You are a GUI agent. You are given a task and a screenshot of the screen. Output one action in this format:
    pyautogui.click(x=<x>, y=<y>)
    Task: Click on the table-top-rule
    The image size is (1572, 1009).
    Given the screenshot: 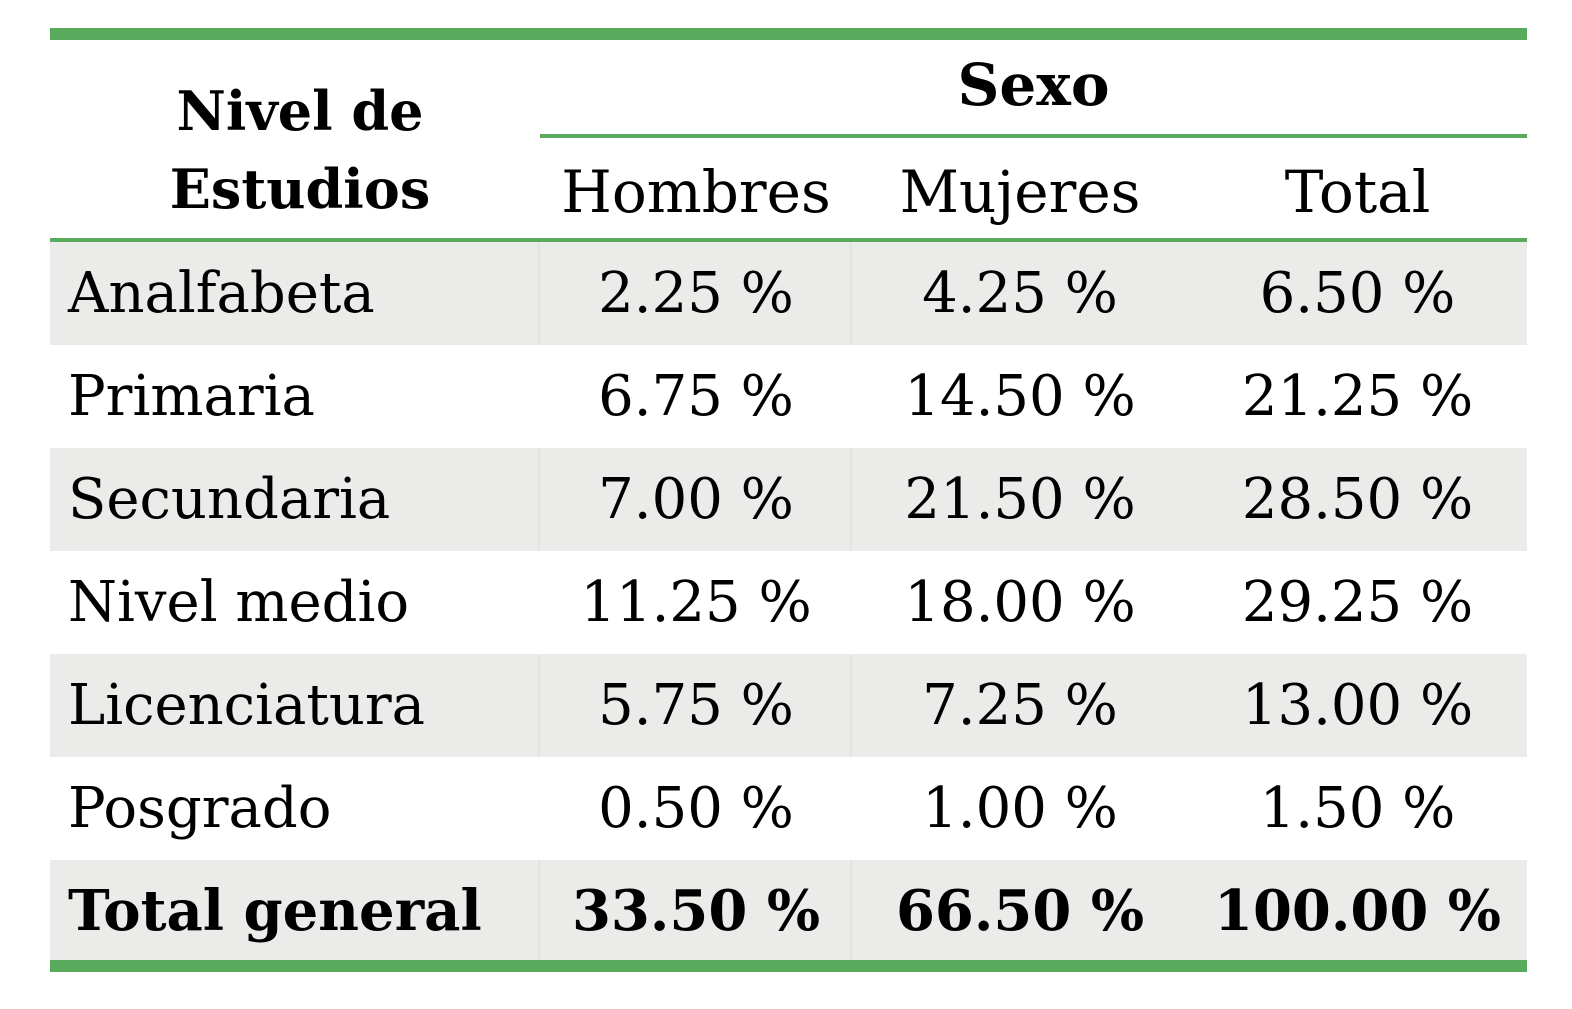 What is the action you would take?
    pyautogui.click(x=788, y=34)
    